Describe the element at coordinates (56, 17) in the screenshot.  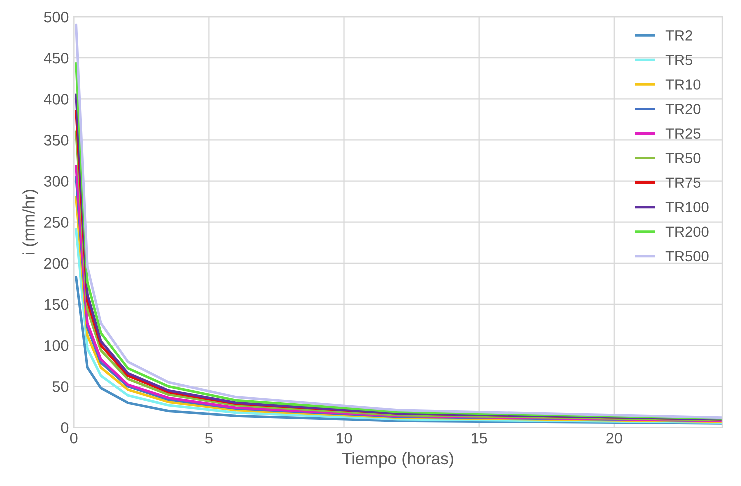
I see `y-tick-label: 500` at that location.